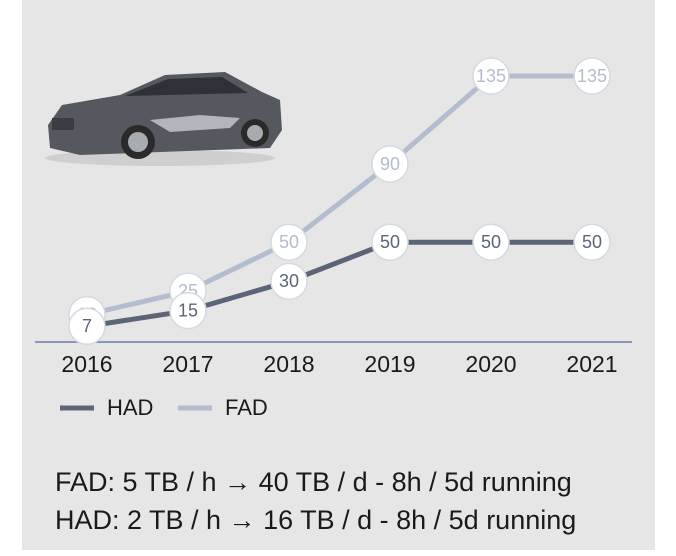  What do you see at coordinates (389, 364) in the screenshot?
I see `x-tick-label: 2019` at bounding box center [389, 364].